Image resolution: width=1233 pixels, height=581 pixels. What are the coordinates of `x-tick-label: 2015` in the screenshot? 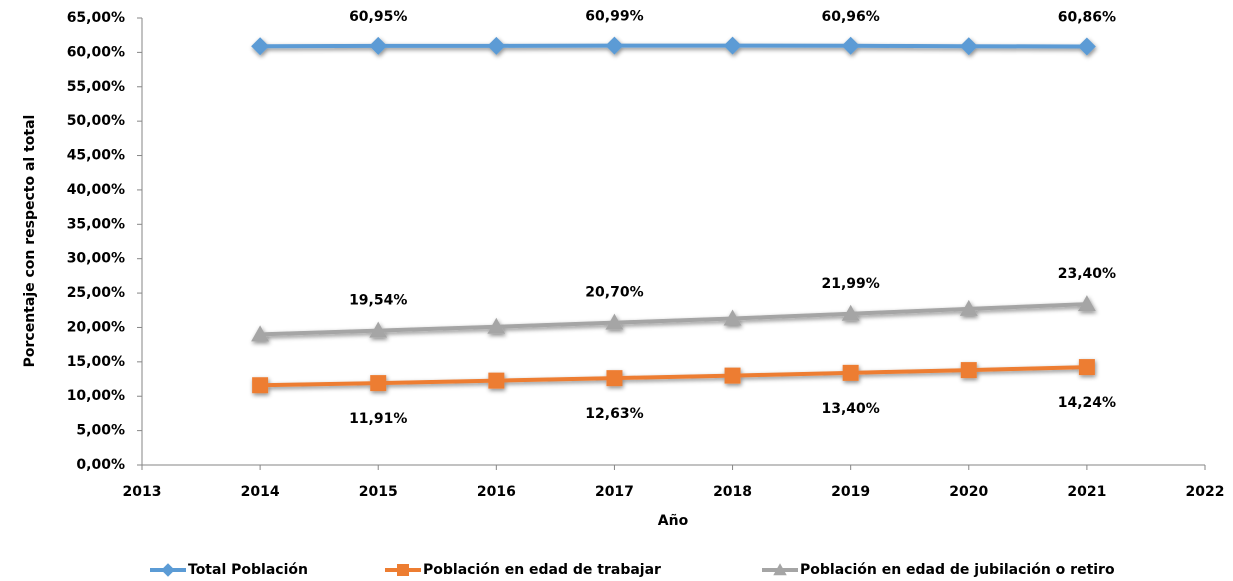 It's located at (378, 492).